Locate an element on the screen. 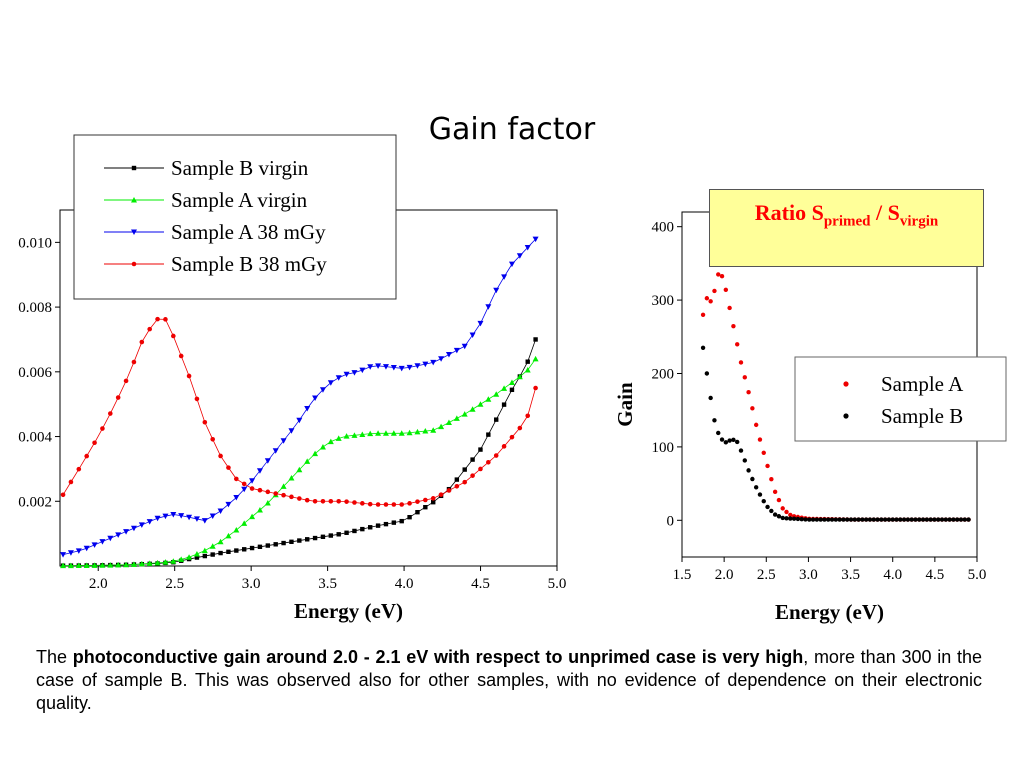 Image resolution: width=1024 pixels, height=768 pixels. y-tick-label: 0 is located at coordinates (671, 521).